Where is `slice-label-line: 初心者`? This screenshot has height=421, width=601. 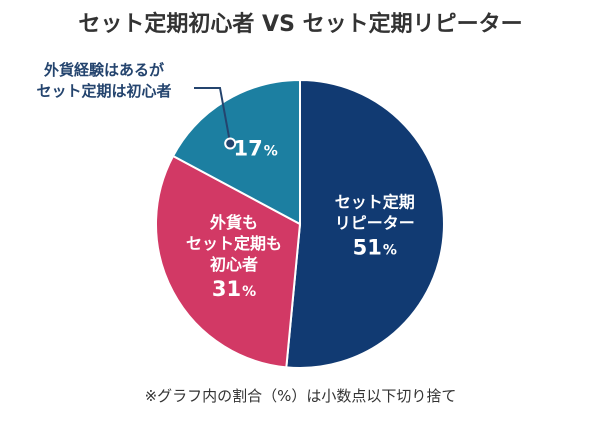
slice-label-line: 初心者 is located at coordinates (233, 265).